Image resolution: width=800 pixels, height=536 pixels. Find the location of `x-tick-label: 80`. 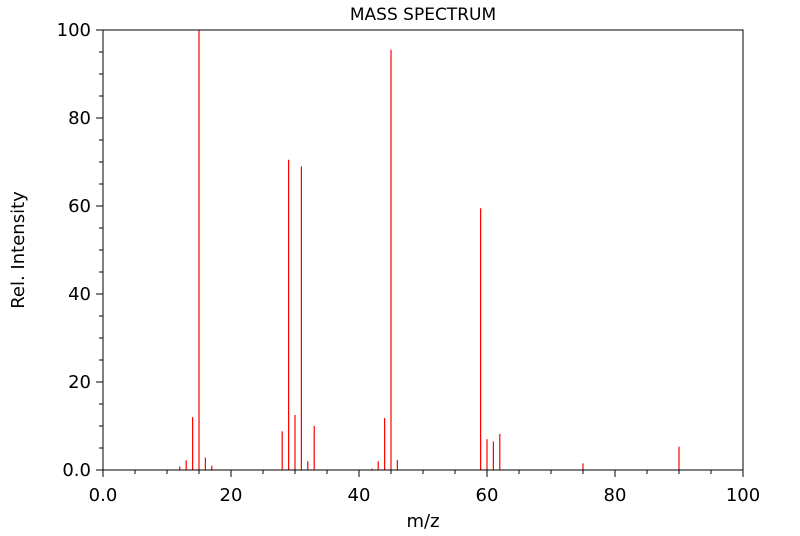

x-tick-label: 80 is located at coordinates (615, 495).